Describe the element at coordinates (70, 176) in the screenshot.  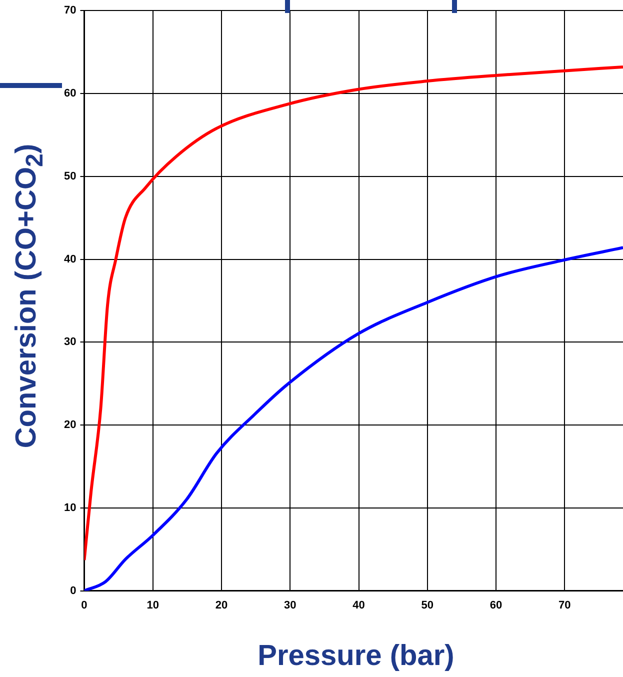
I see `y-tick-label: 50` at that location.